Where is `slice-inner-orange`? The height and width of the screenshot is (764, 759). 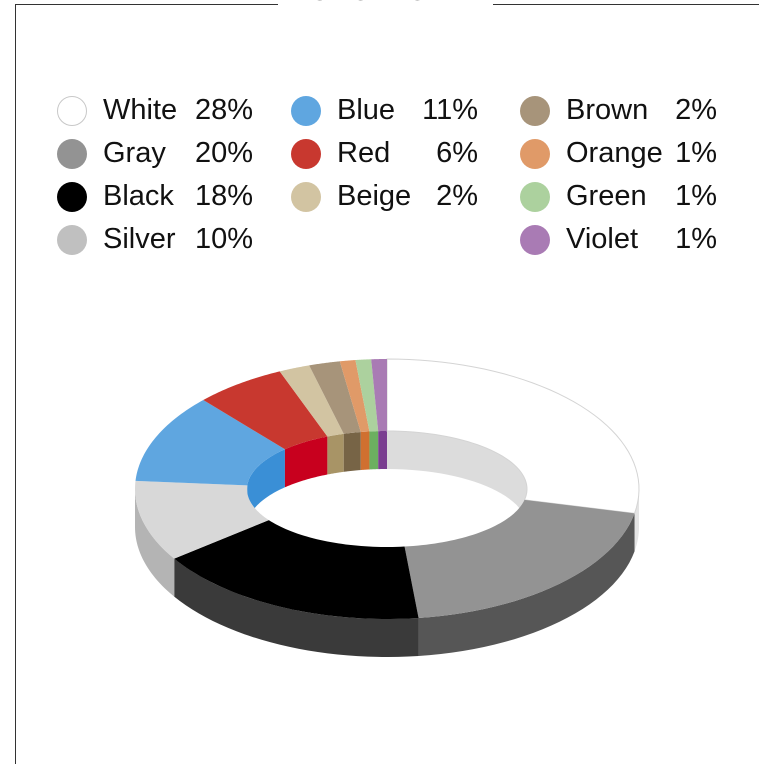 slice-inner-orange is located at coordinates (365, 450).